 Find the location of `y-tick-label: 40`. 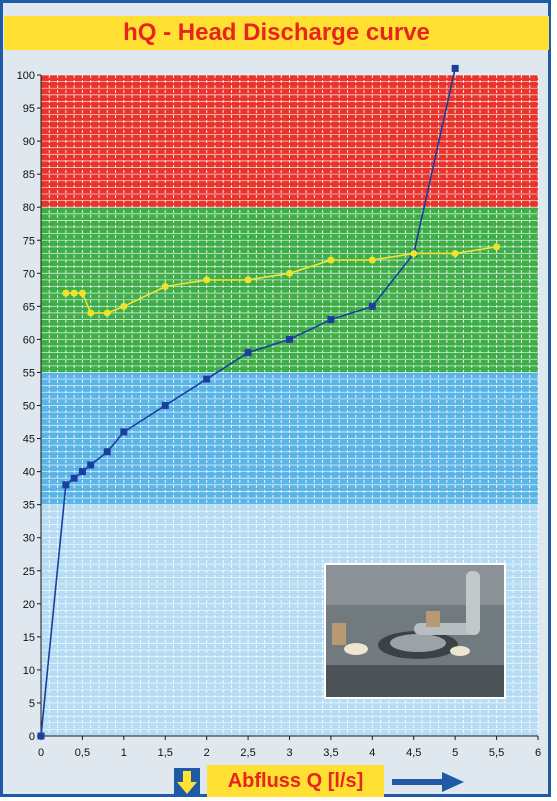

y-tick-label: 40 is located at coordinates (29, 473).